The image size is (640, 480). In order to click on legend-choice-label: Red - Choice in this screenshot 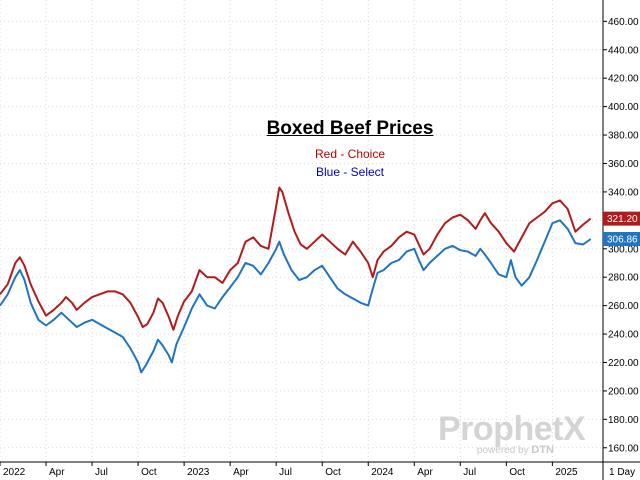, I will do `click(350, 154)`.